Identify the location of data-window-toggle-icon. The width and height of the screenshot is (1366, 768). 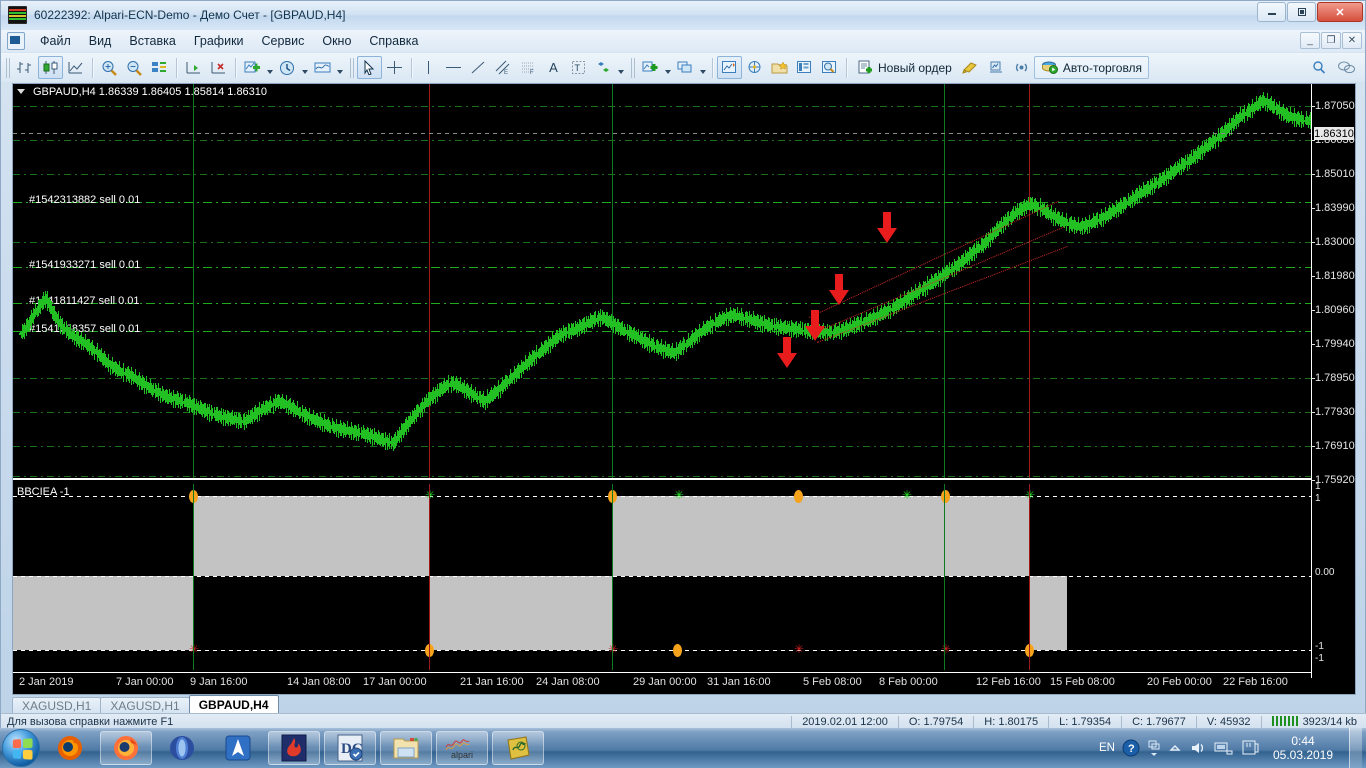
(829, 67).